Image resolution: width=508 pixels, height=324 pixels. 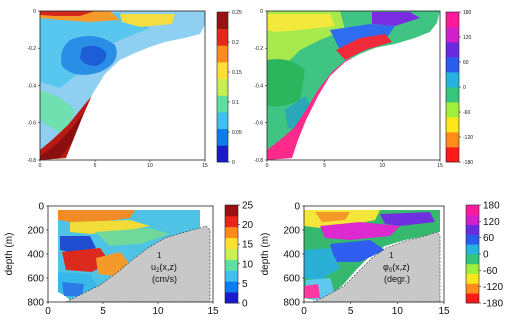 I want to click on colorbar-frame, so click(x=231, y=254).